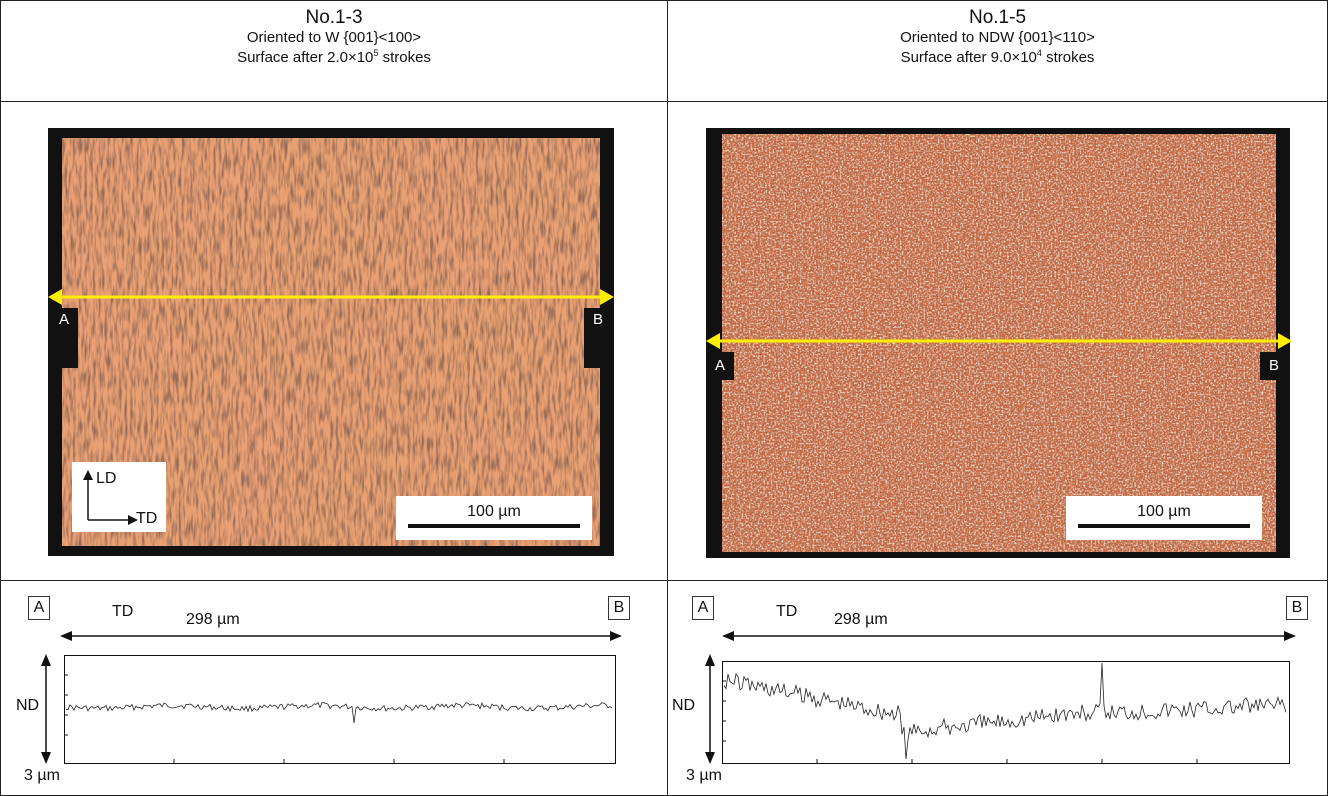 Image resolution: width=1328 pixels, height=796 pixels. I want to click on profile-2-vertical-arrow, so click(710, 709).